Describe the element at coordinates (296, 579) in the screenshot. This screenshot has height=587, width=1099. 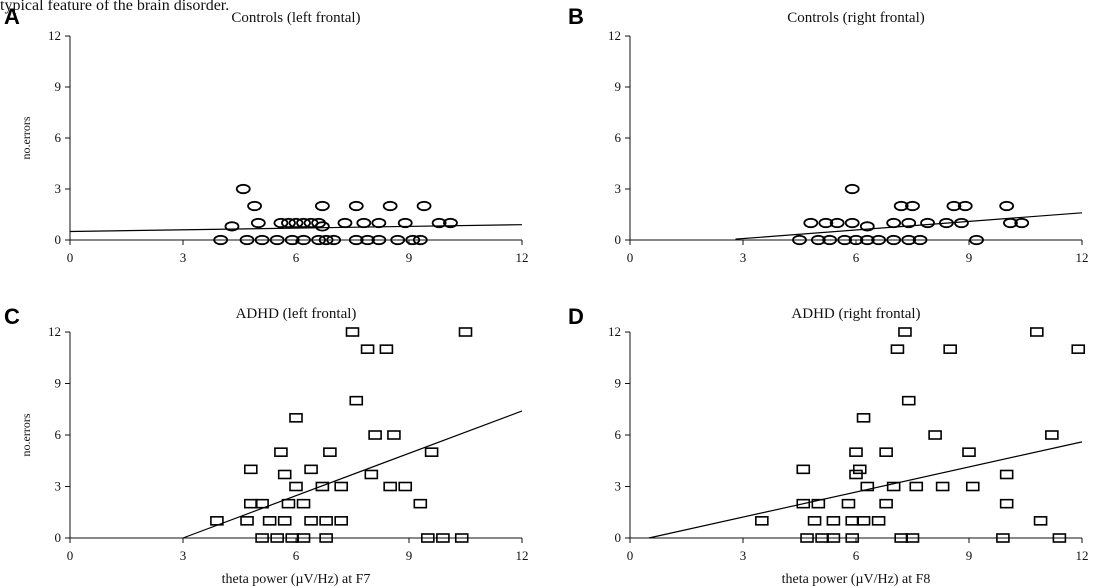
I see `x-axis-label: theta power (µV/Hz) at F7` at that location.